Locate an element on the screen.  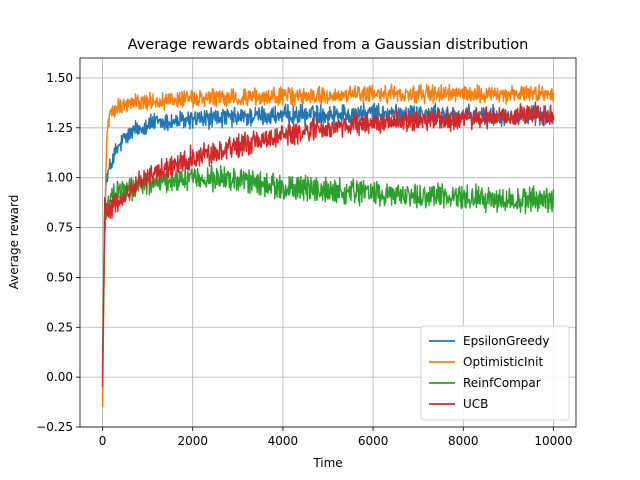
y-tick-label: 0.25 is located at coordinates (59, 327).